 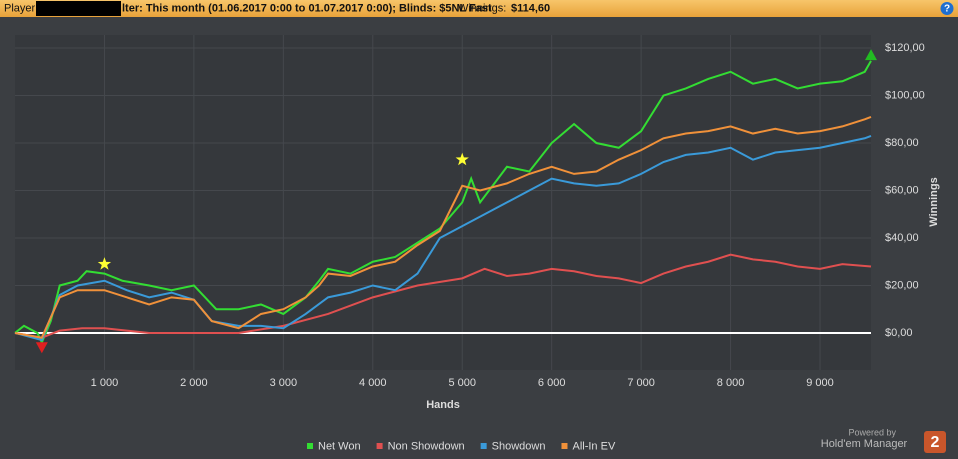 What do you see at coordinates (934, 201) in the screenshot?
I see `y-axis-title: Winnings` at bounding box center [934, 201].